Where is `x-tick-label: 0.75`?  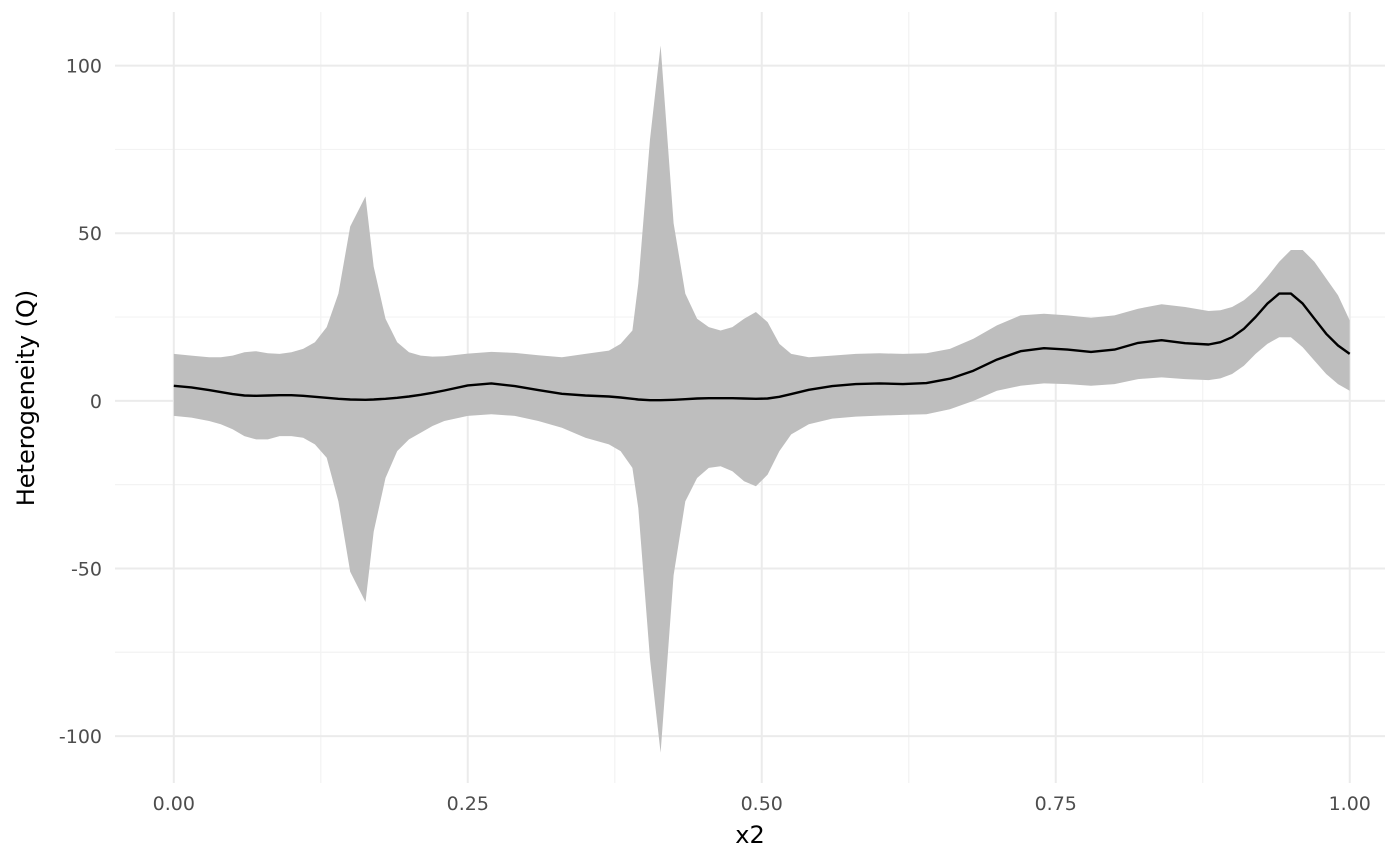 x-tick-label: 0.75 is located at coordinates (1056, 804).